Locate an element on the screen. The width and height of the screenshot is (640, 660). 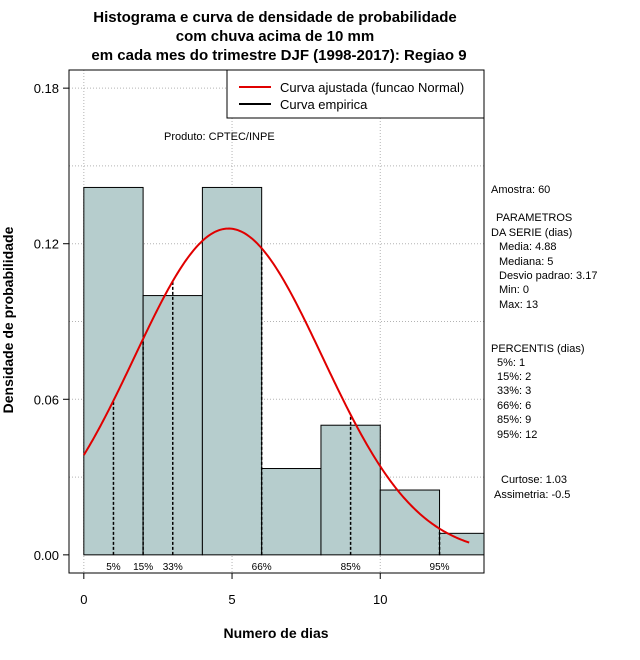
stats-percentil-33: 33%: 3 is located at coordinates (514, 391).